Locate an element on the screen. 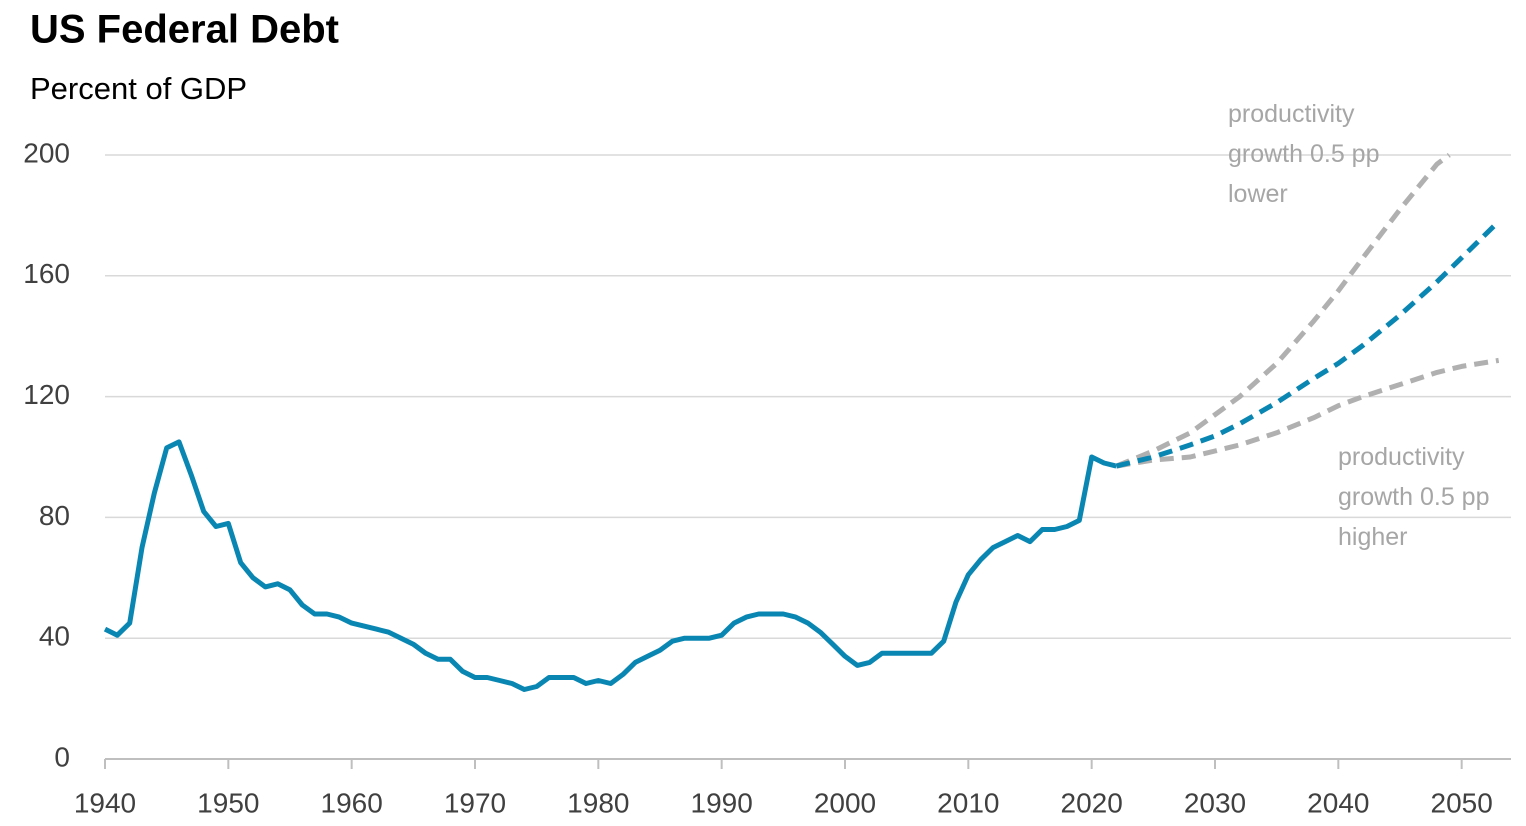 The height and width of the screenshot is (826, 1526). x-tick-label: 1960 is located at coordinates (352, 802).